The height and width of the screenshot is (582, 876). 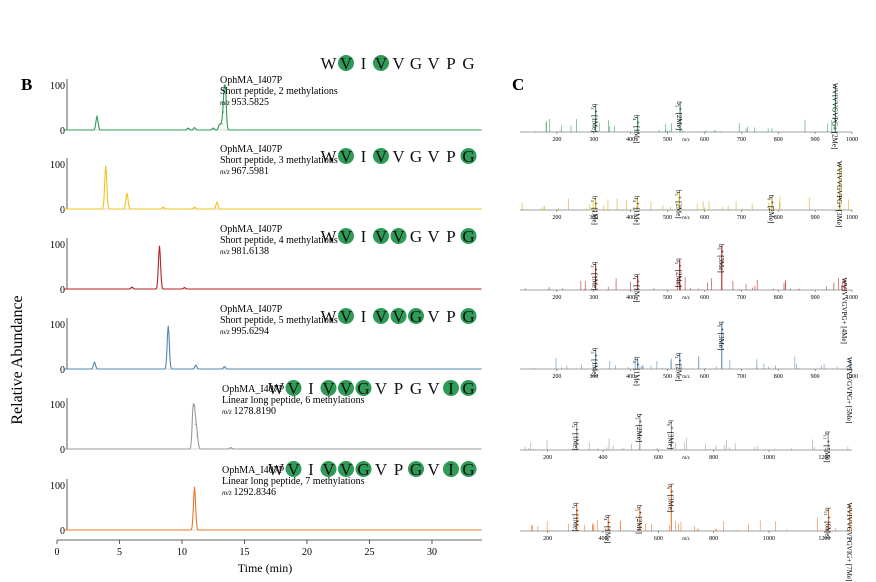 What do you see at coordinates (249, 411) in the screenshot?
I see `mz-value: m/z 1278.8190` at bounding box center [249, 411].